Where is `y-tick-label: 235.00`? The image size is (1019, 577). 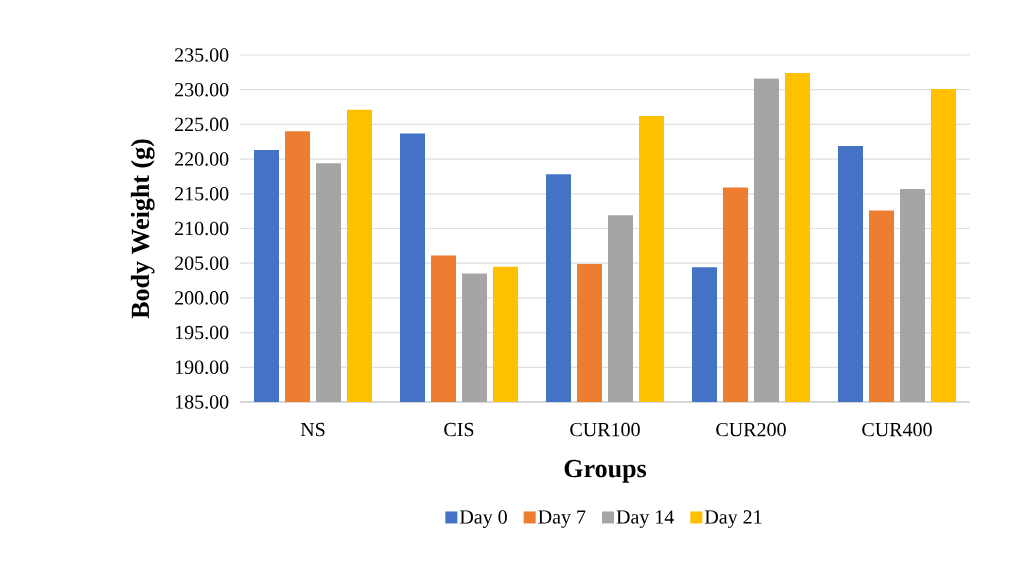 y-tick-label: 235.00 is located at coordinates (202, 55).